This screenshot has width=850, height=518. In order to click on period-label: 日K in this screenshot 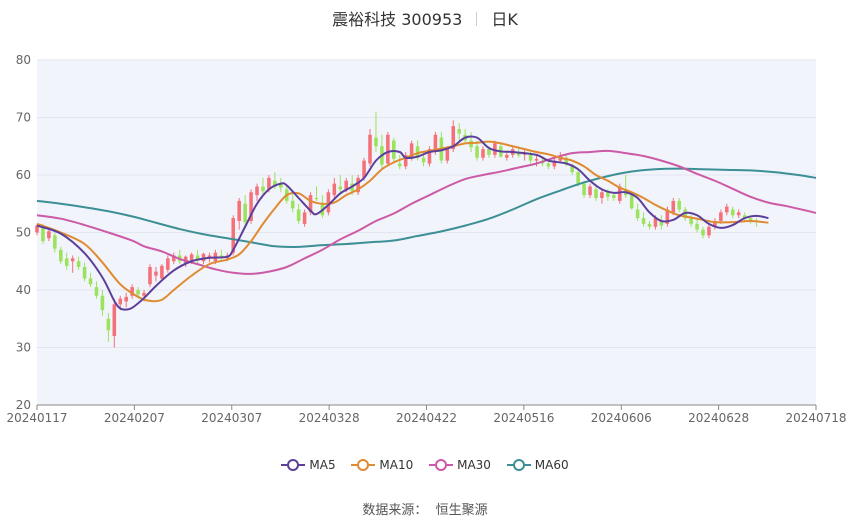, I will do `click(504, 19)`.